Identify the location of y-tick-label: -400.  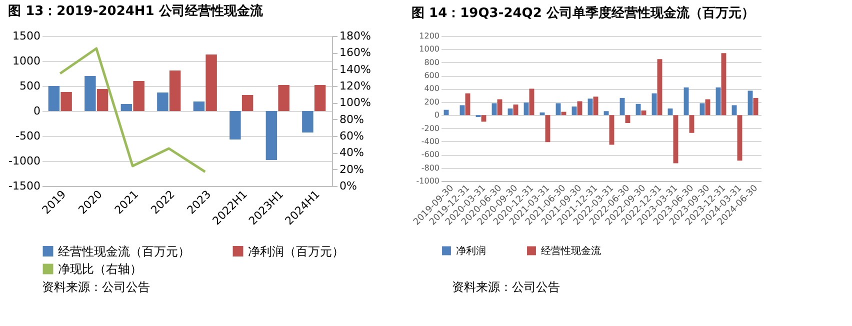
(430, 141).